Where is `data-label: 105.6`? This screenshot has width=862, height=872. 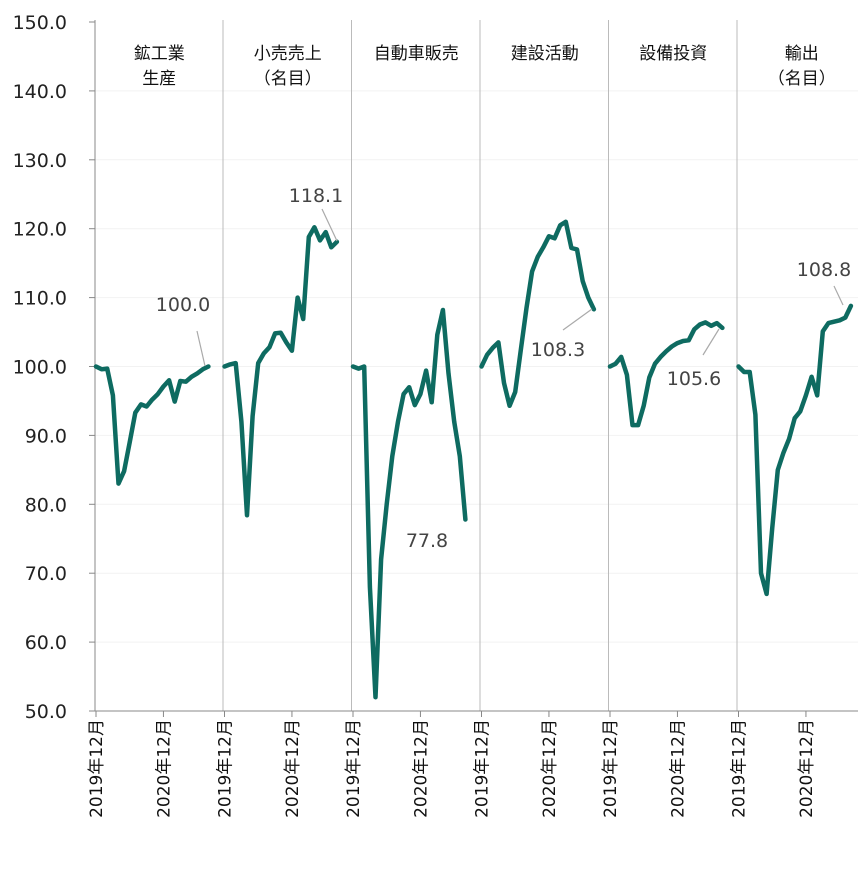
data-label: 105.6 is located at coordinates (694, 379).